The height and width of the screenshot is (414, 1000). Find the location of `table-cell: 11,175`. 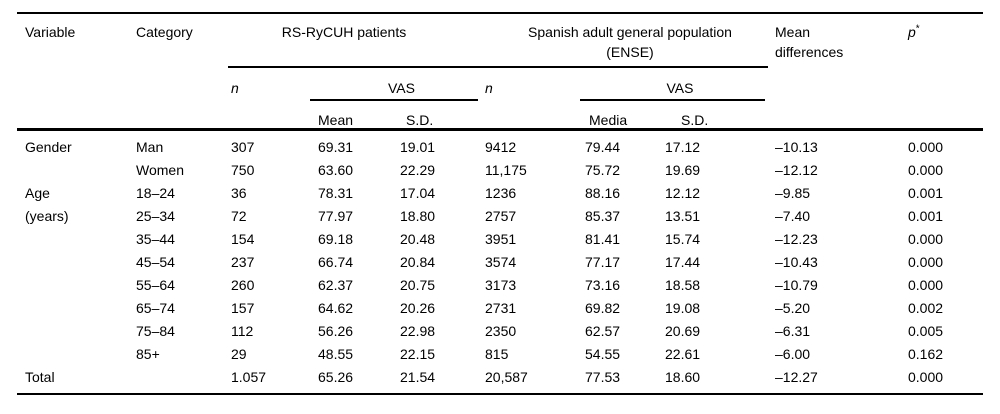

table-cell: 11,175 is located at coordinates (506, 170).